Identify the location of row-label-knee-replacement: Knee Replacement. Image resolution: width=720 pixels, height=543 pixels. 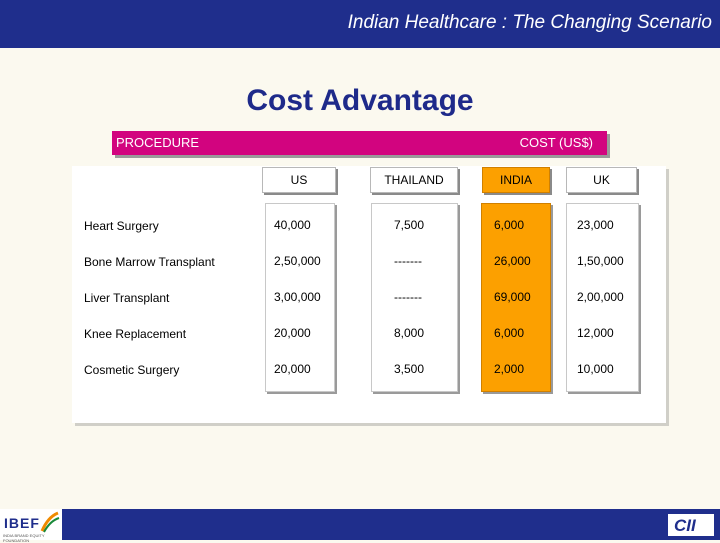
(135, 334).